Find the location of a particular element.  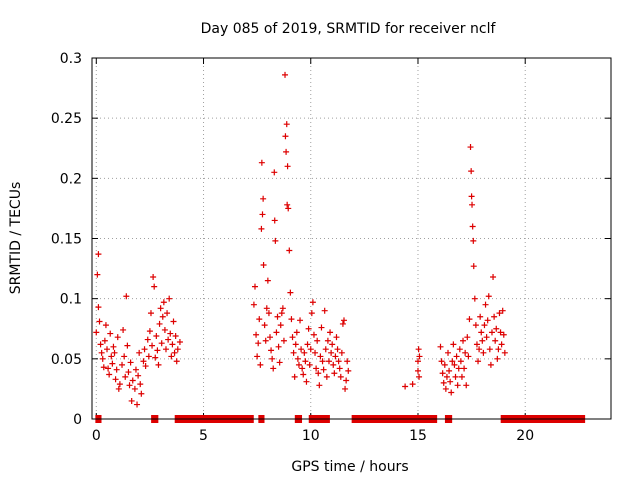

y-tick-label: 0.15 is located at coordinates (66, 240).